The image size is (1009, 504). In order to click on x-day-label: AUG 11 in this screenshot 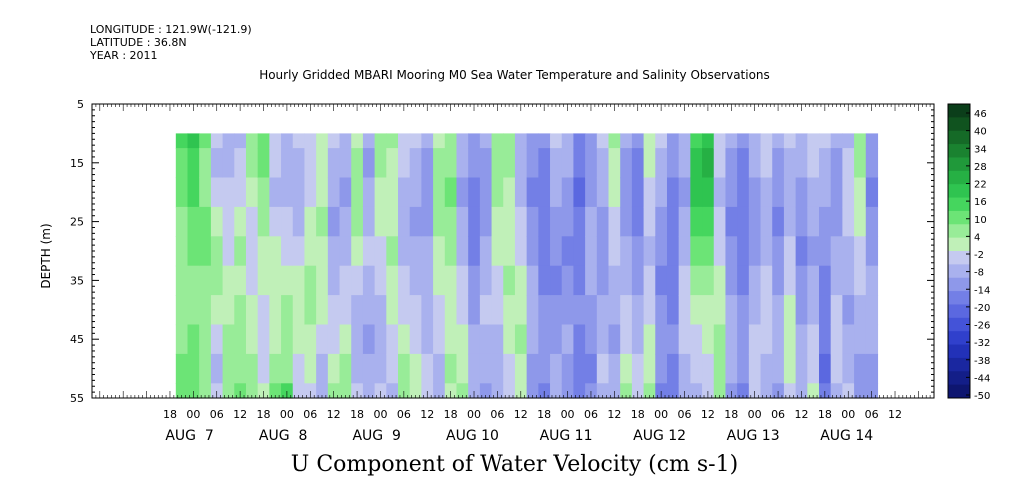, I will do `click(566, 436)`.